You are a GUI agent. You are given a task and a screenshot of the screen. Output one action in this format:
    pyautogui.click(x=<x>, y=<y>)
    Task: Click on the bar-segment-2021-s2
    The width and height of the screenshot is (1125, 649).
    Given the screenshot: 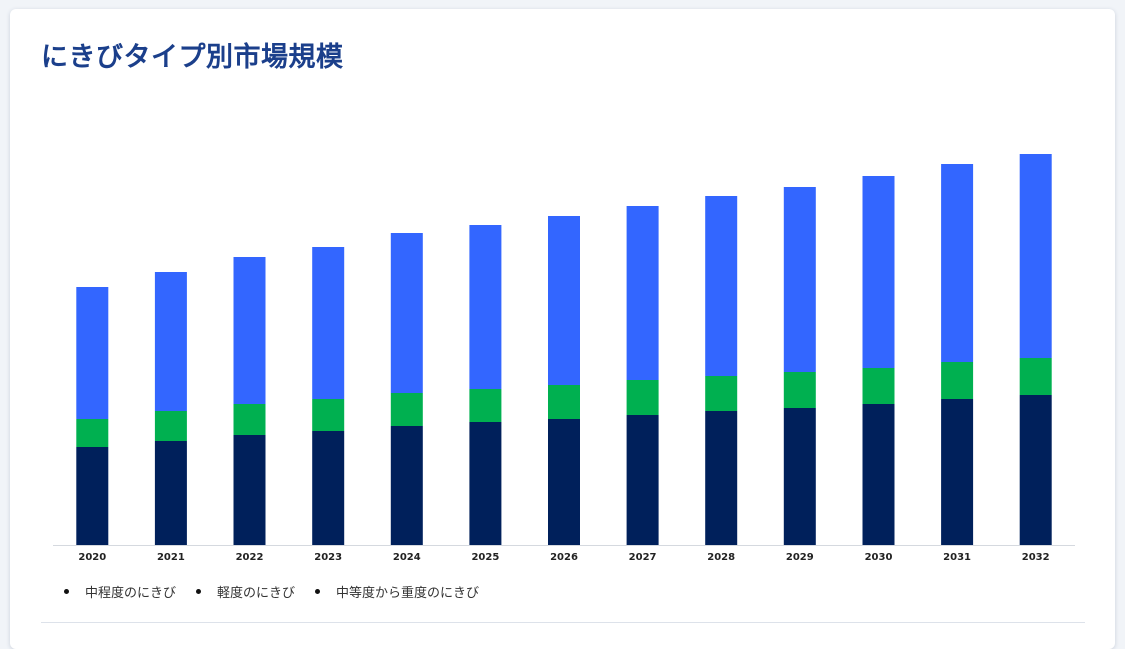 What is the action you would take?
    pyautogui.click(x=170, y=341)
    